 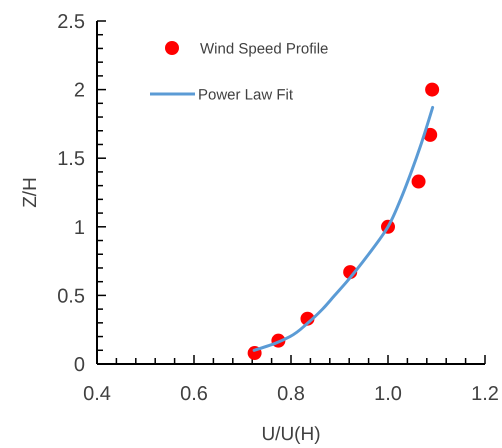 What do you see at coordinates (264, 49) in the screenshot?
I see `legend-label: Wind Speed Profile` at bounding box center [264, 49].